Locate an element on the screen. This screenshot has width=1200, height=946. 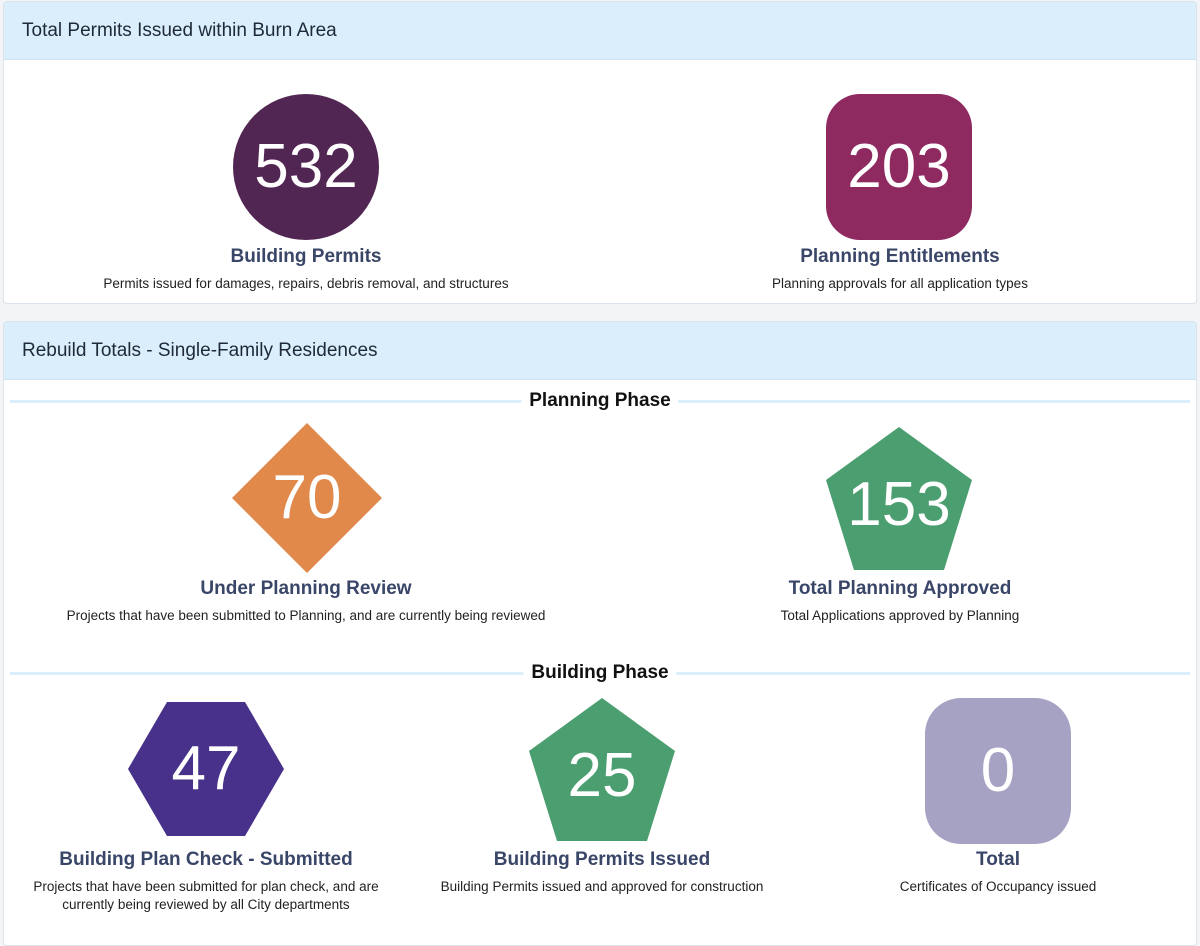
certificates-total-square: 0 is located at coordinates (998, 771).